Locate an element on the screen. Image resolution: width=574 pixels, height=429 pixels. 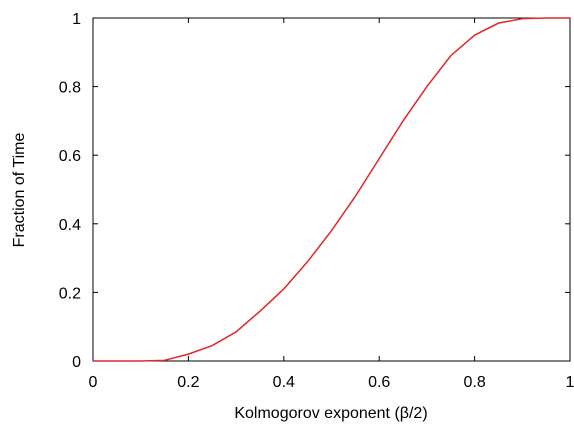
y-tick-label: 0 is located at coordinates (76, 362).